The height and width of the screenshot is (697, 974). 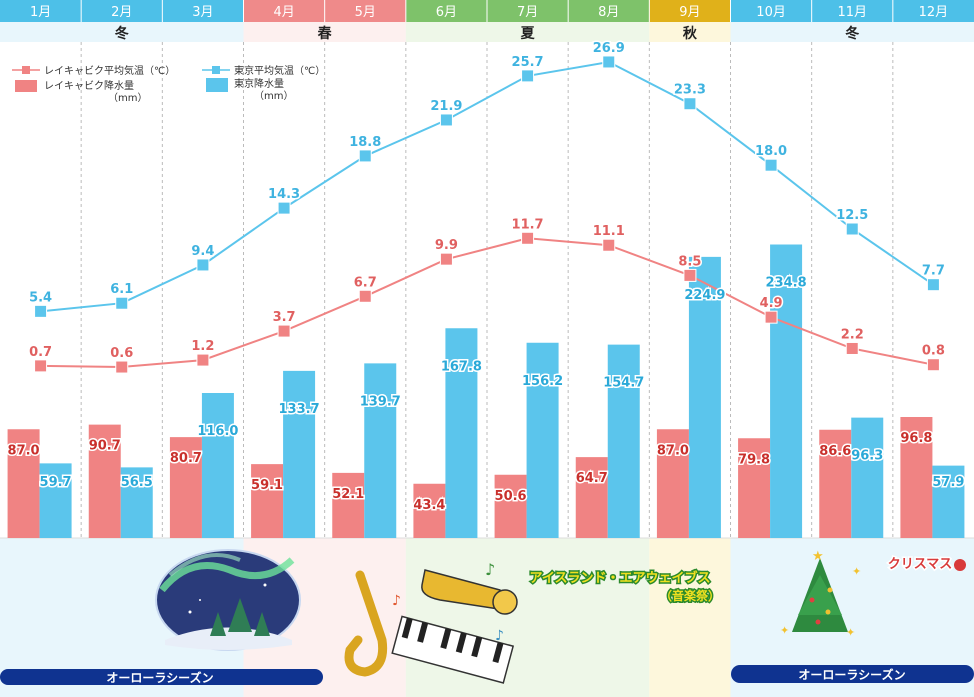 What do you see at coordinates (26, 70) in the screenshot?
I see `legend-reykjavik-temp-marker` at bounding box center [26, 70].